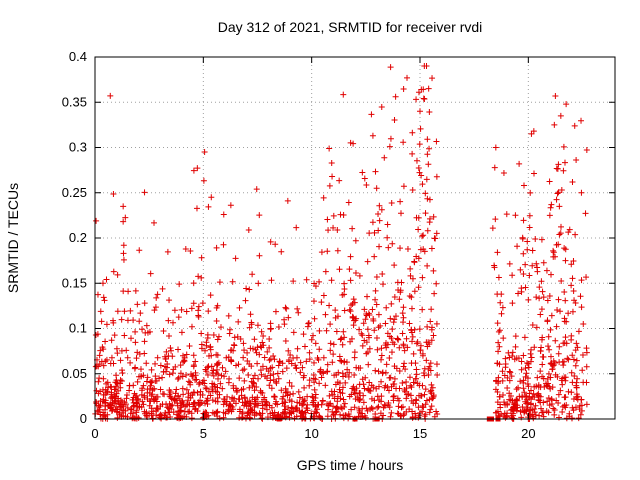  What do you see at coordinates (13, 238) in the screenshot?
I see `y-axis-label: SRMTID / TECUs` at bounding box center [13, 238].